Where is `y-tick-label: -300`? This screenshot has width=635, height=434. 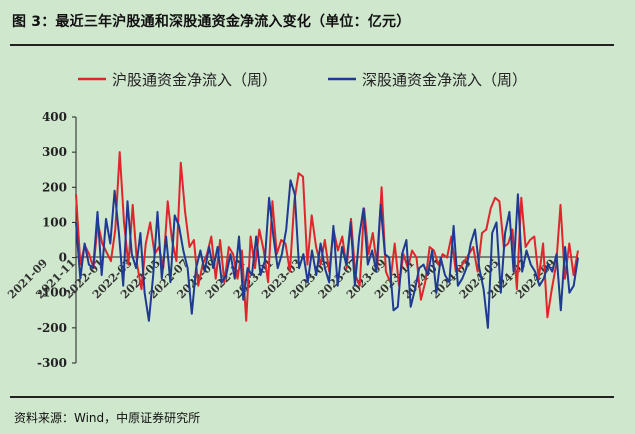 y-tick-label: -300 is located at coordinates (52, 363).